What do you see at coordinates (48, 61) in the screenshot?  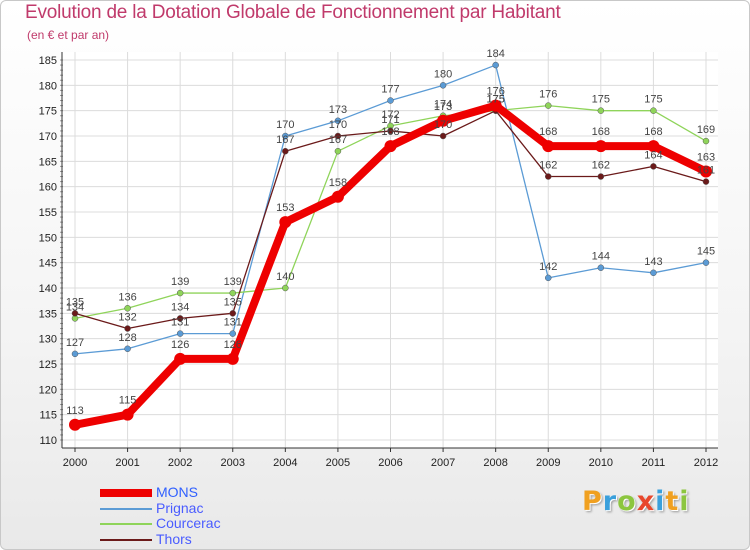 I see `y-tick-label: 185` at bounding box center [48, 61].